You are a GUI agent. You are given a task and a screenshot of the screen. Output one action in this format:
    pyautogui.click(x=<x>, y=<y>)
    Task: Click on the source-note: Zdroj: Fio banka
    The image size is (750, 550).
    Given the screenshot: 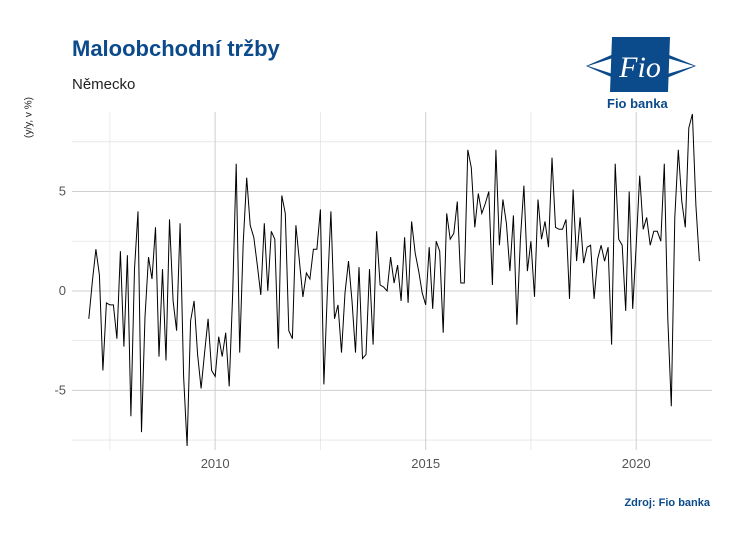 What is the action you would take?
    pyautogui.click(x=667, y=503)
    